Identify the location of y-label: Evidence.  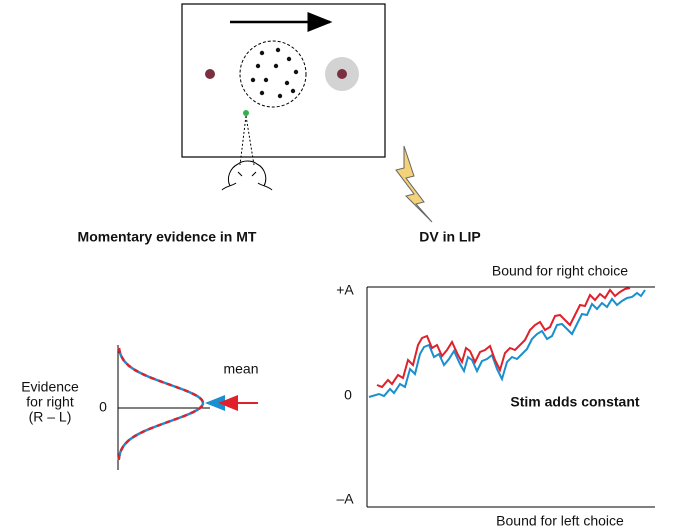
(50, 387).